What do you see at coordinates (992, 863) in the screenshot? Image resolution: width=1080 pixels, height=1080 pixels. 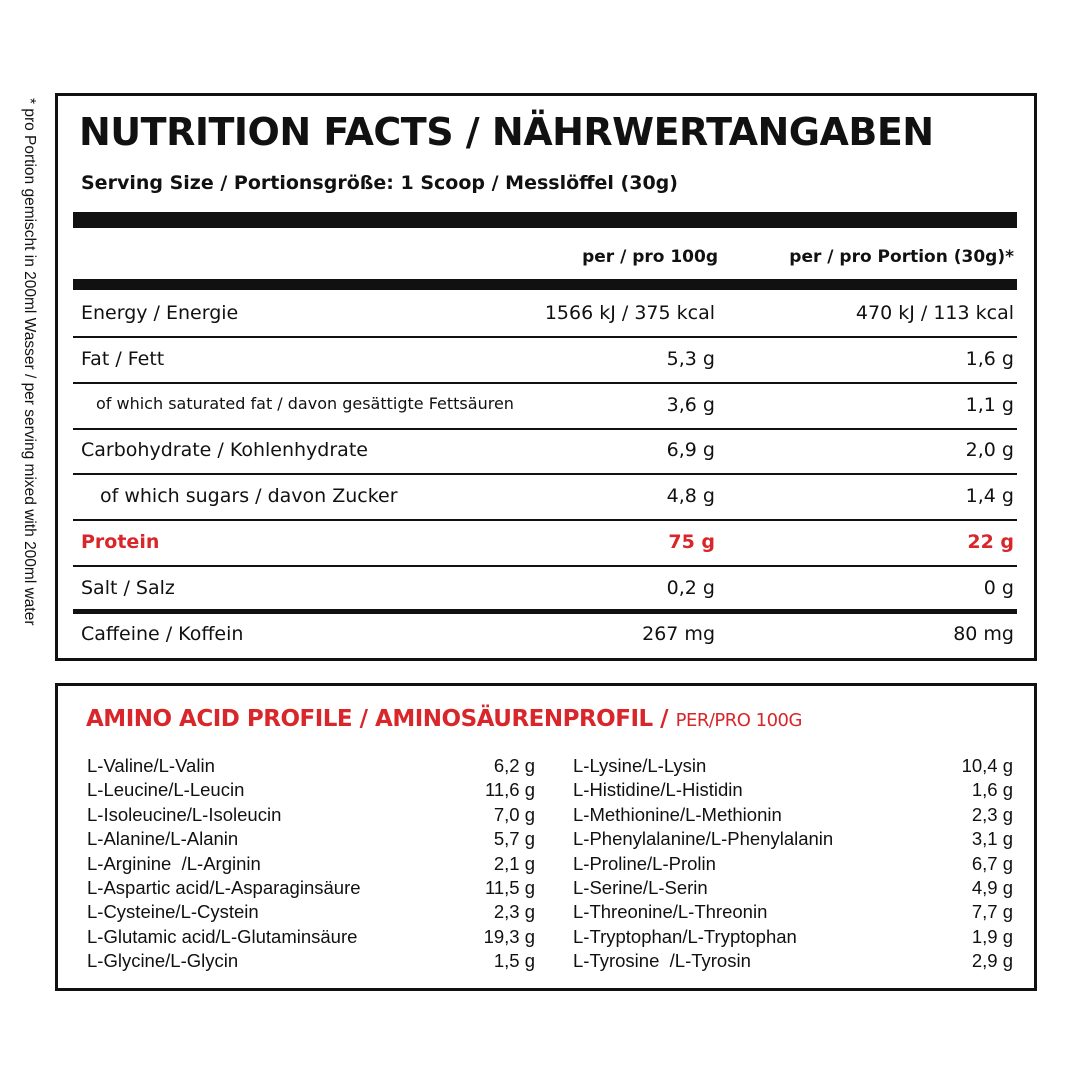 I see `amino-value: 6,7 g` at bounding box center [992, 863].